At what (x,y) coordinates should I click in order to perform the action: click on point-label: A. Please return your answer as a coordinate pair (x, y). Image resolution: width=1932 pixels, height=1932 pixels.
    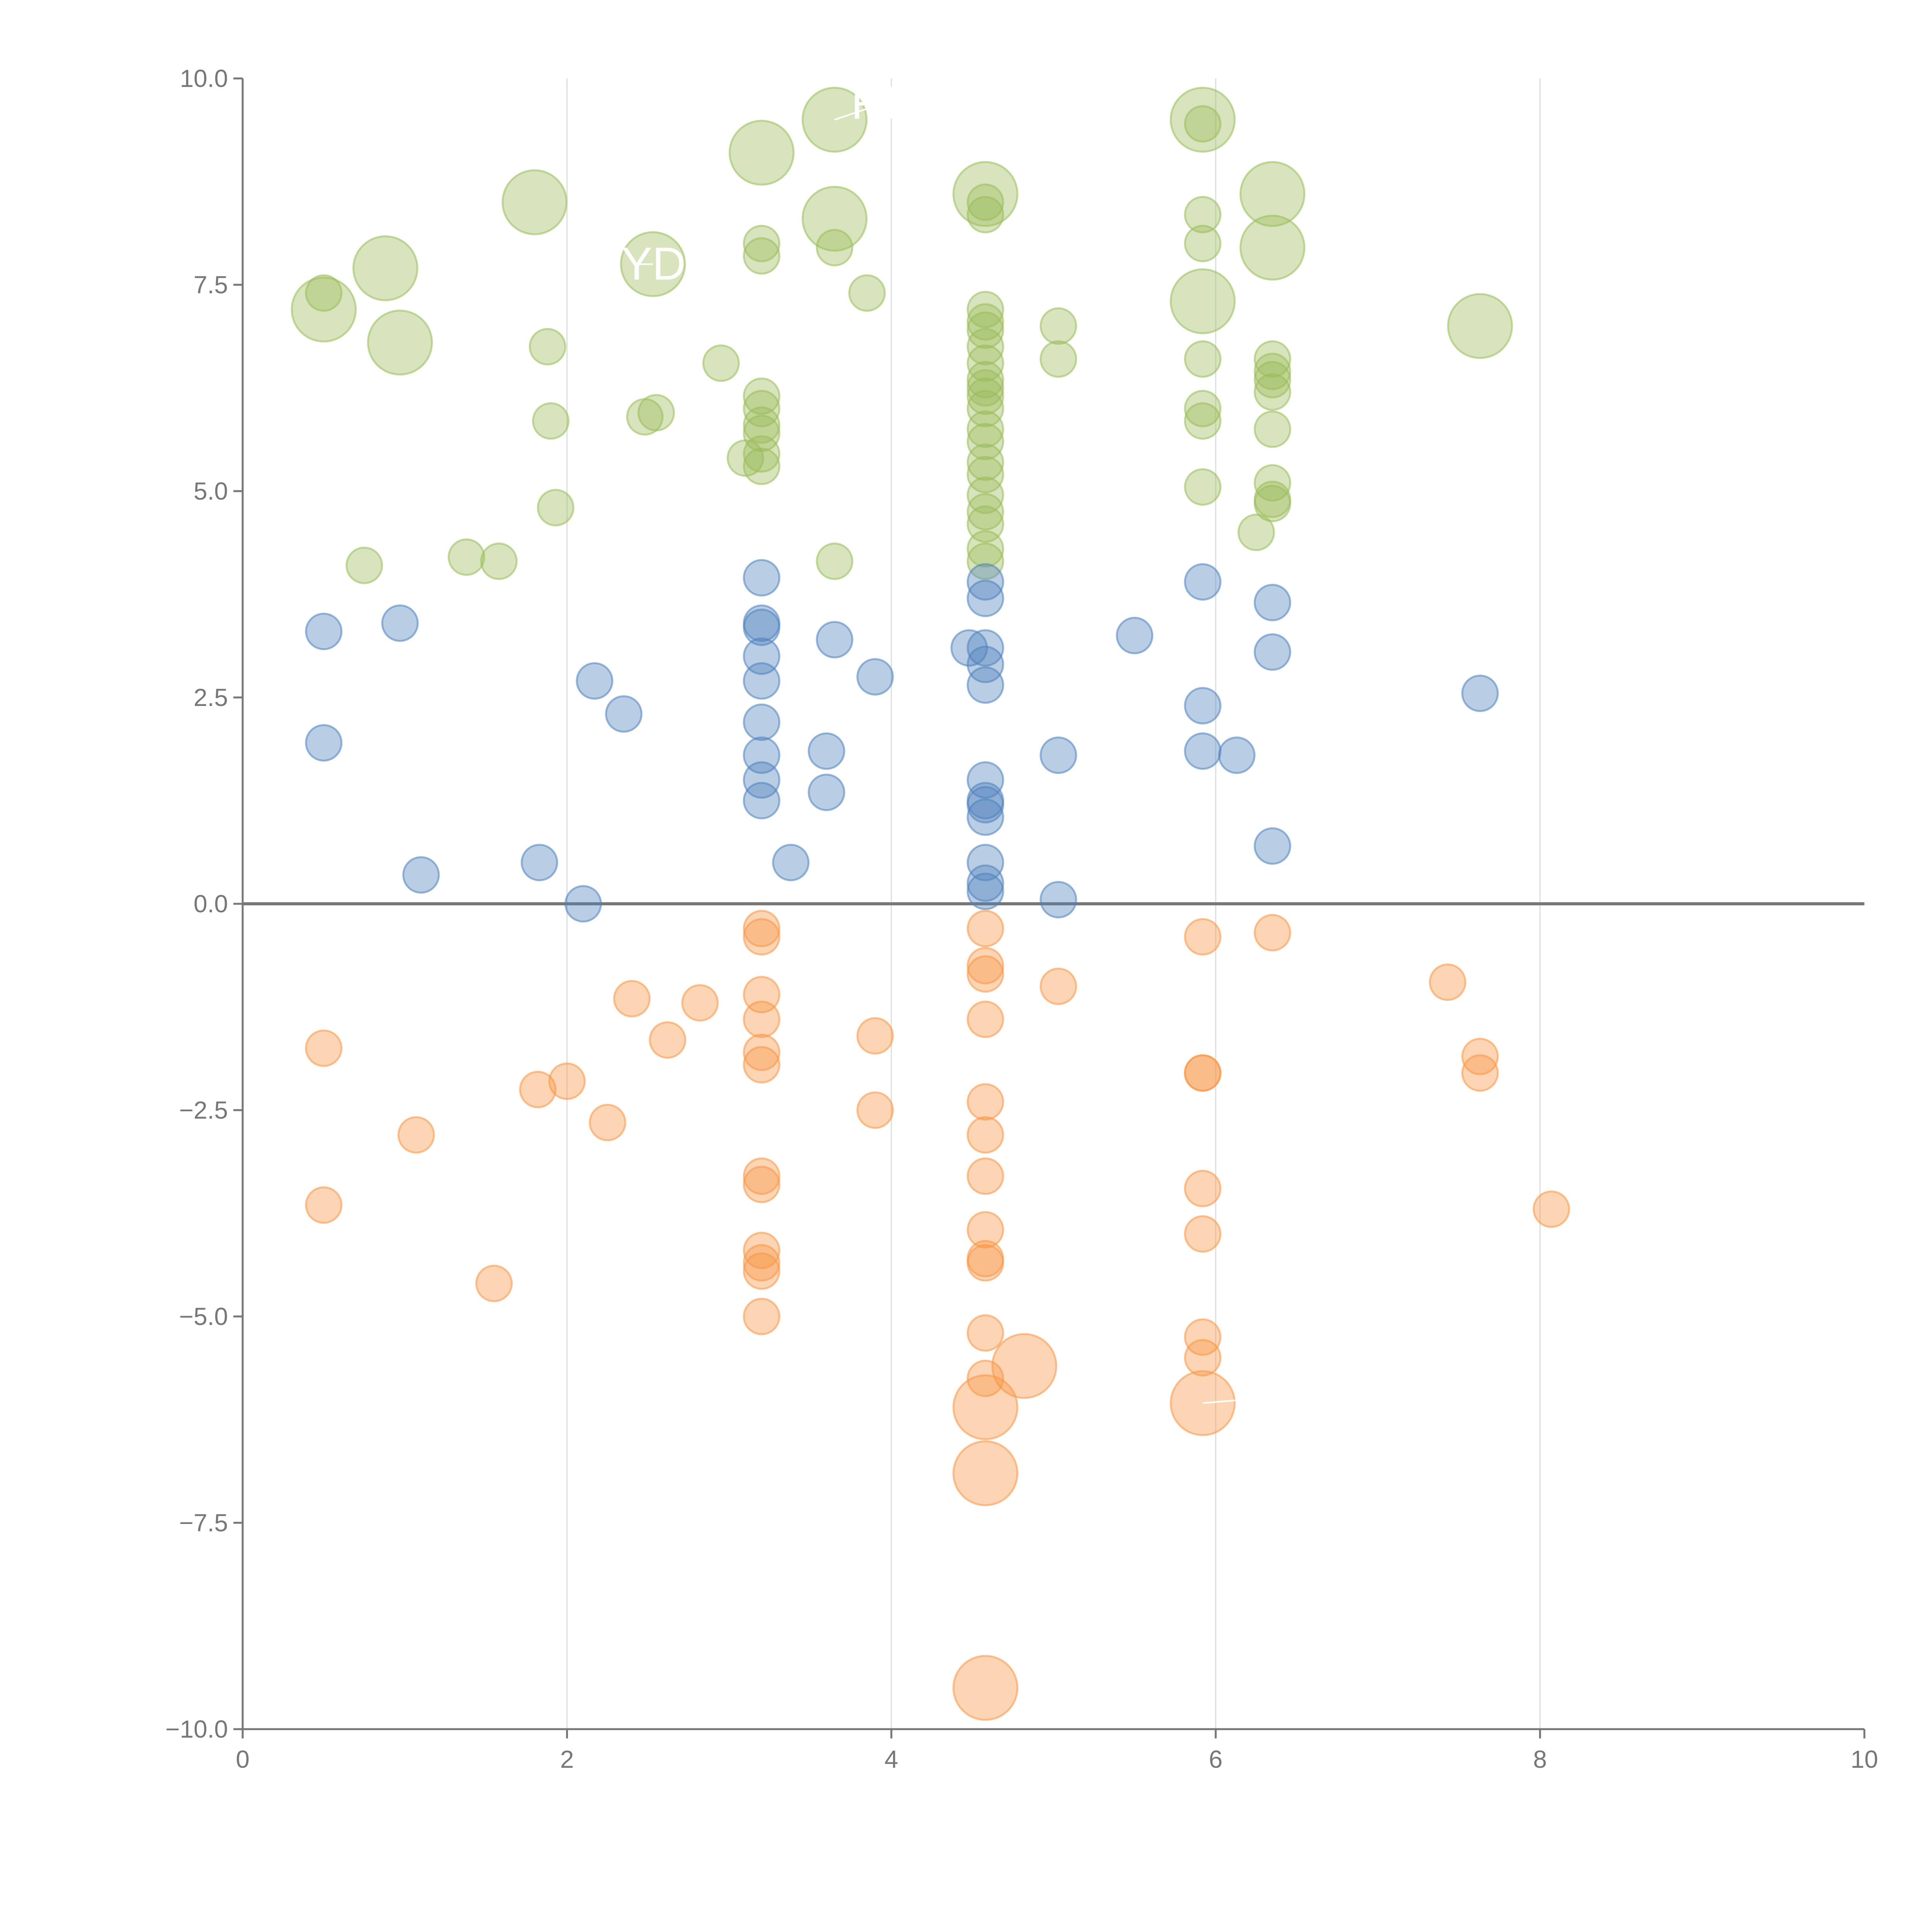
    Looking at the image, I should click on (1251, 1399).